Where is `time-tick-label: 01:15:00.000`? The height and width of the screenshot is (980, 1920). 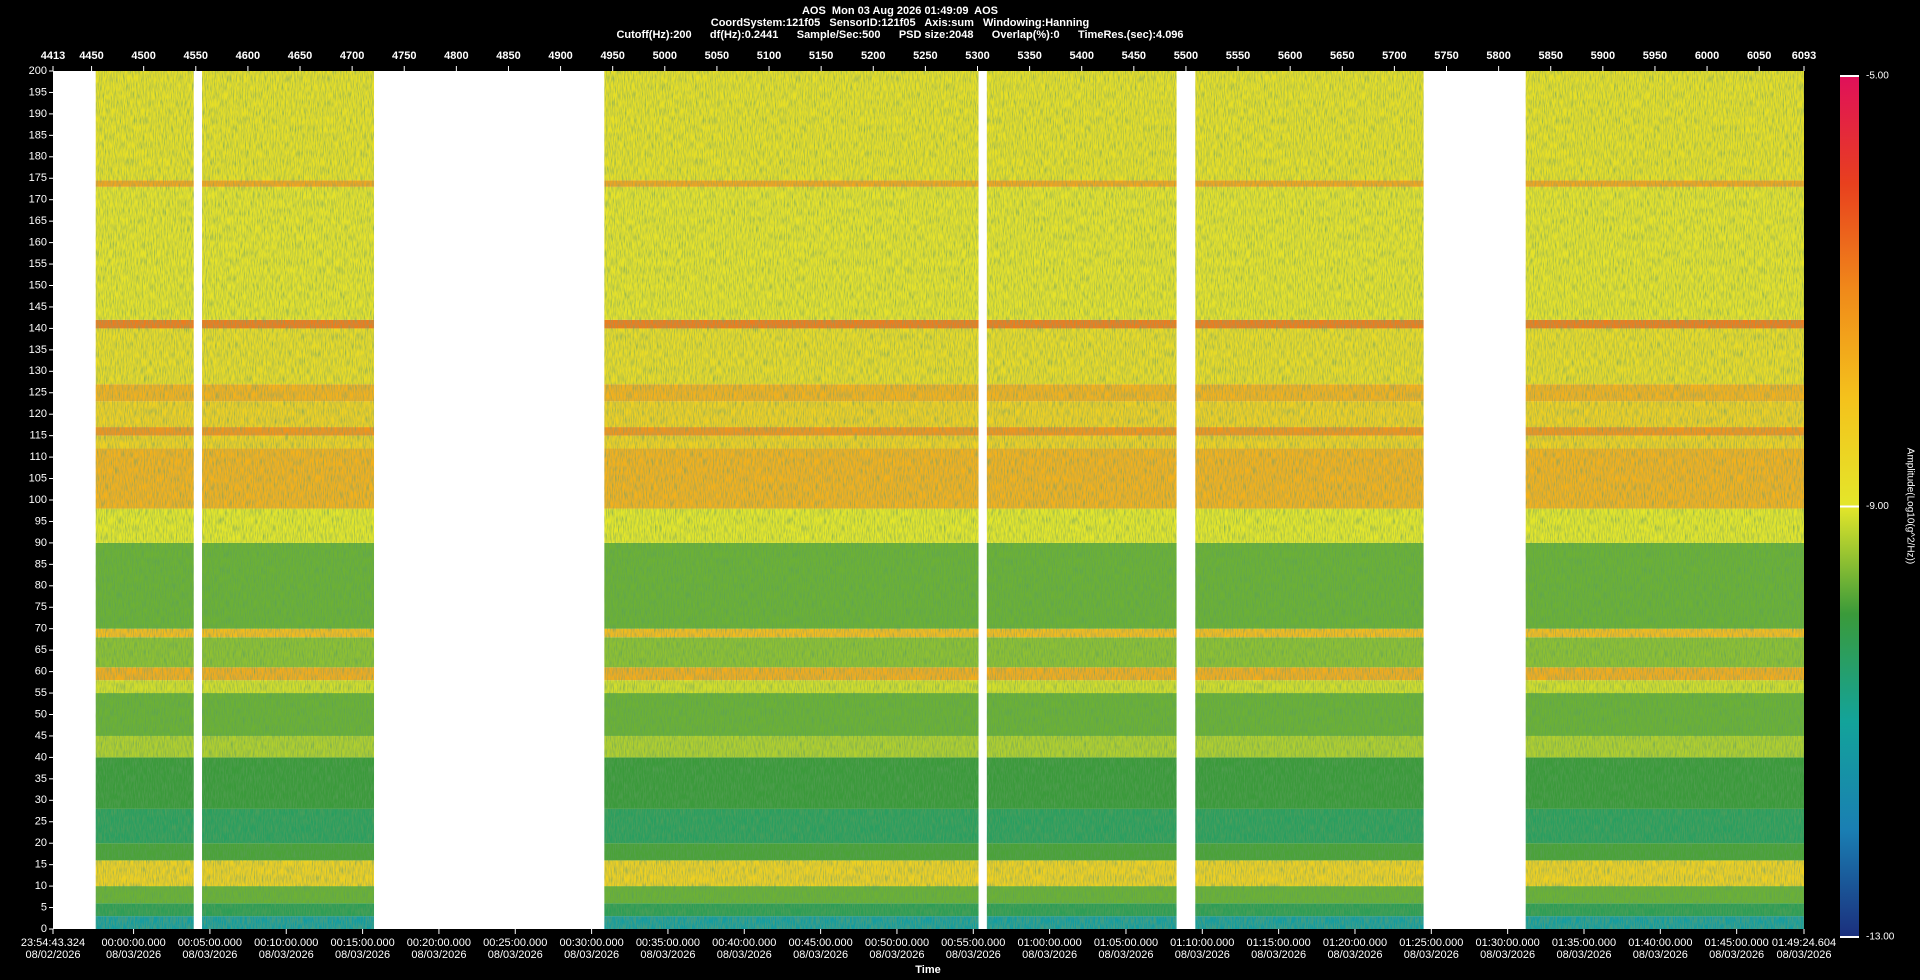
time-tick-label: 01:15:00.000 is located at coordinates (1279, 943).